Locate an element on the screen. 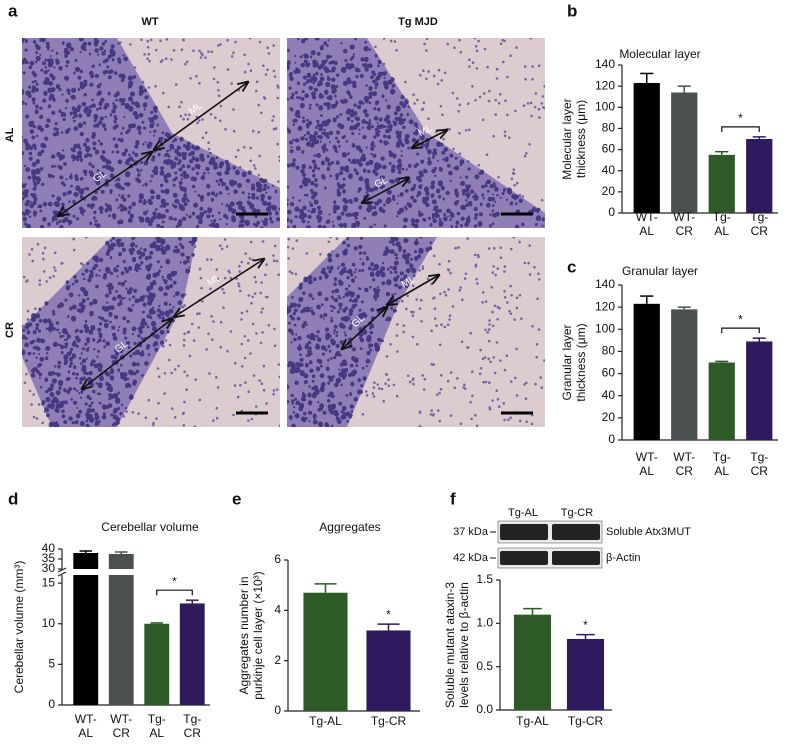  chart-title: Molecular layer is located at coordinates (659, 54).